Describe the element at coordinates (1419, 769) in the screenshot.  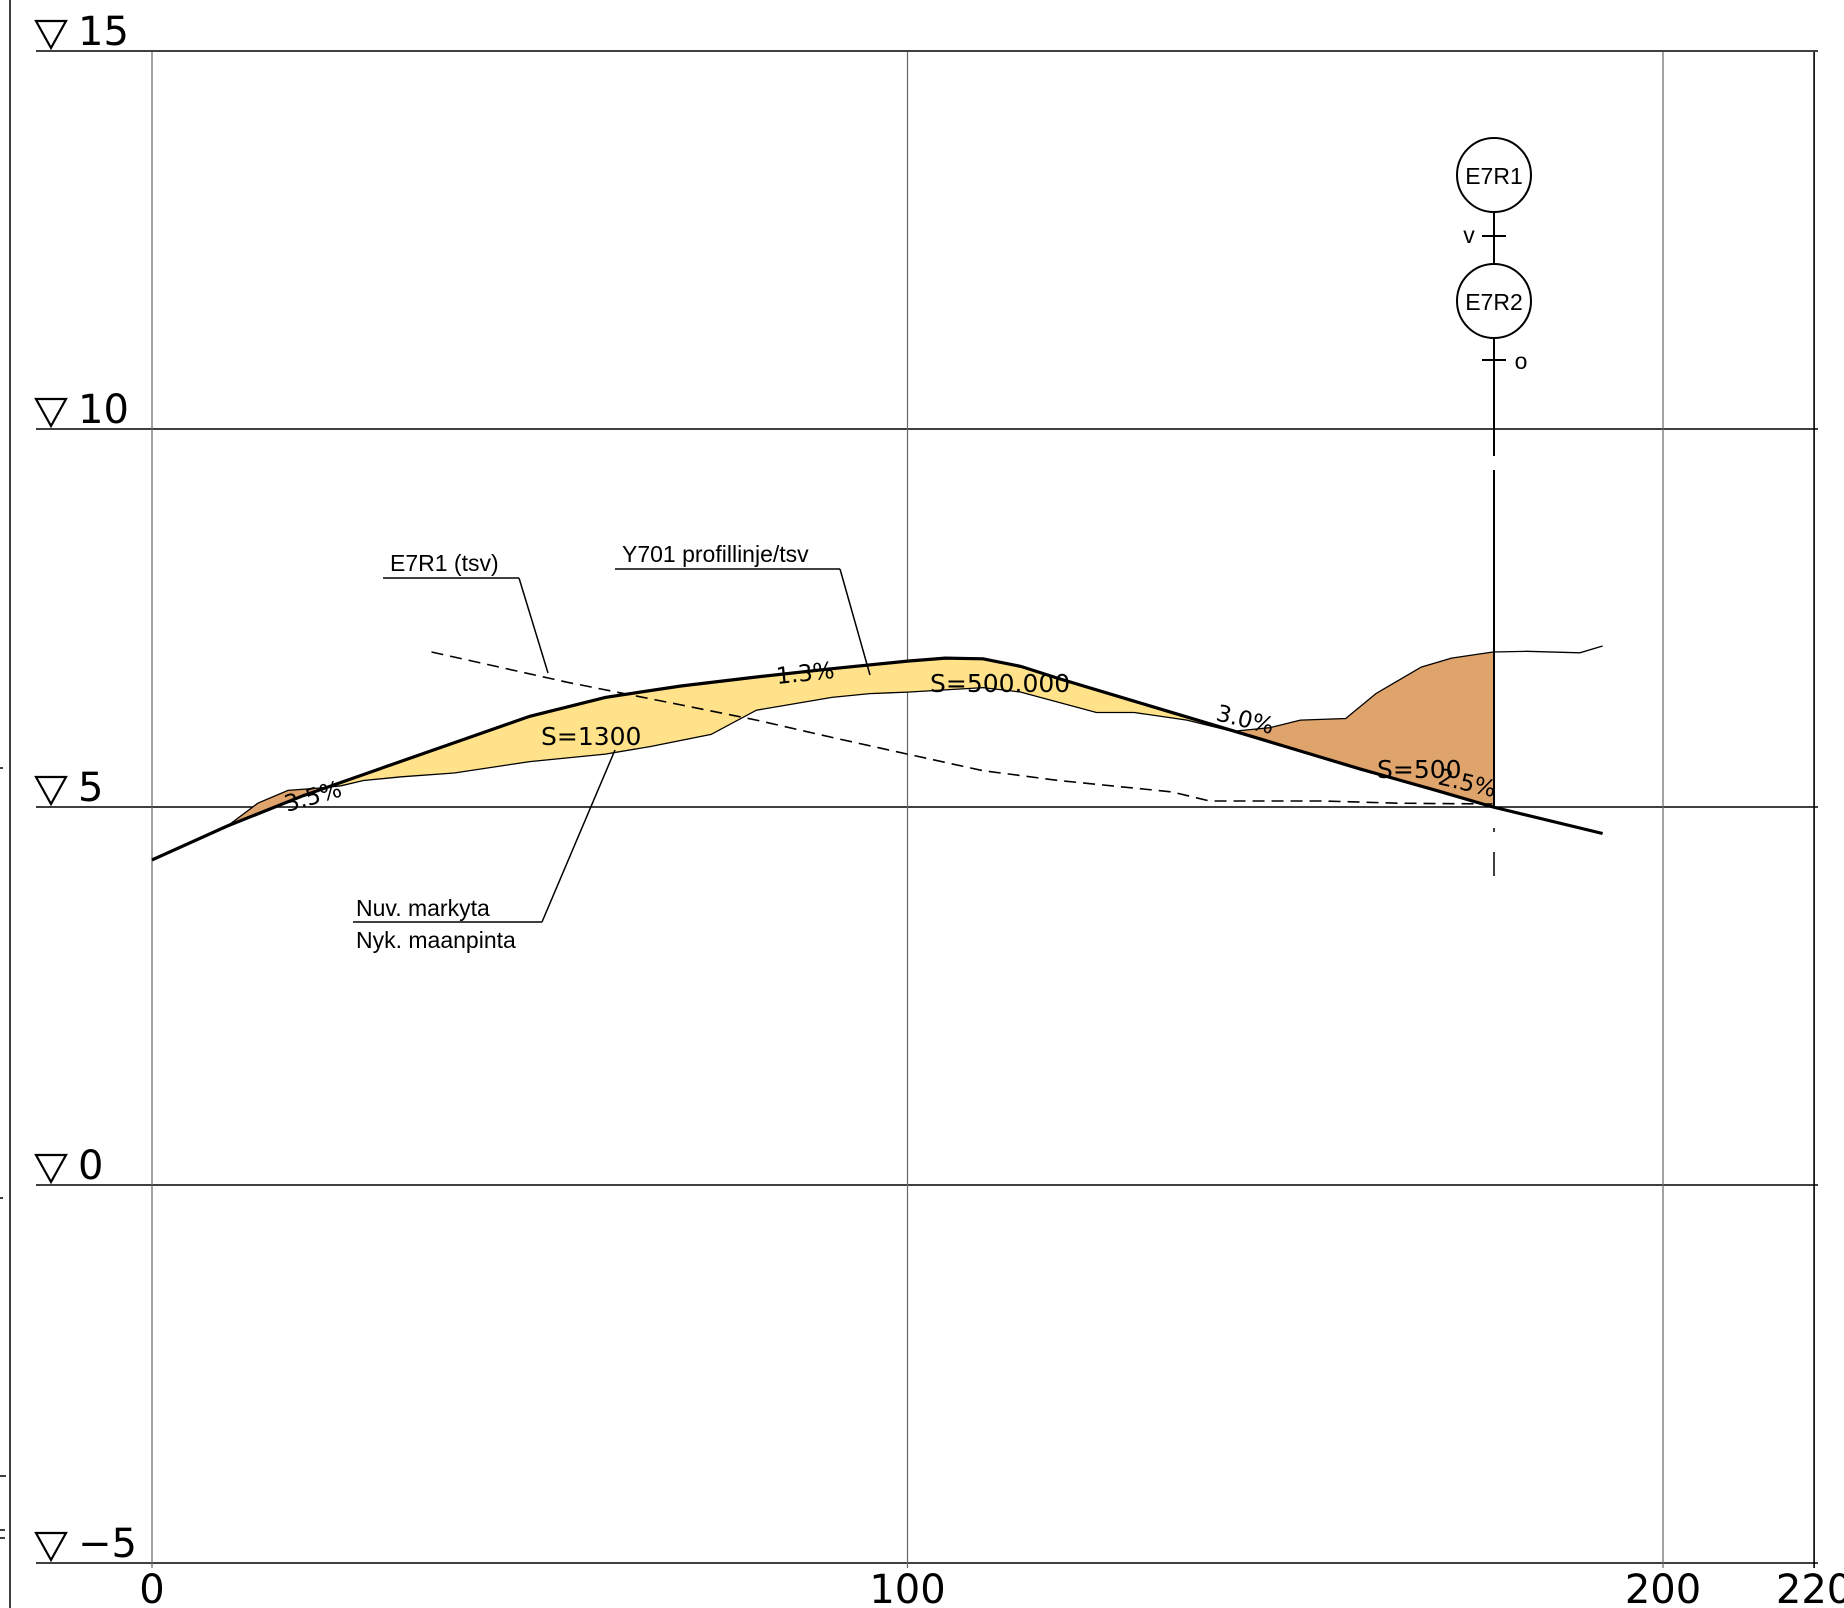
I see `curve-label-3: S=500` at that location.